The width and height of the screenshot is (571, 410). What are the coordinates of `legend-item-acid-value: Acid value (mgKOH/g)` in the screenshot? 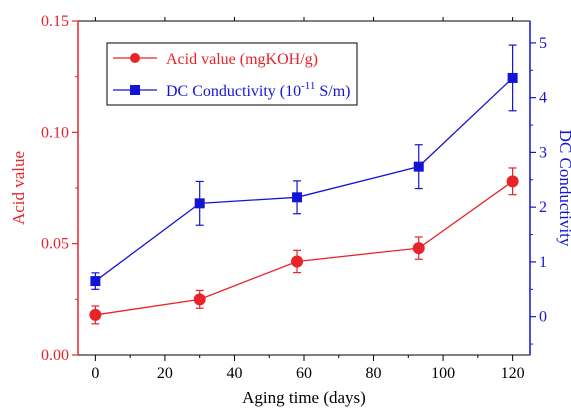 It's located at (215, 59).